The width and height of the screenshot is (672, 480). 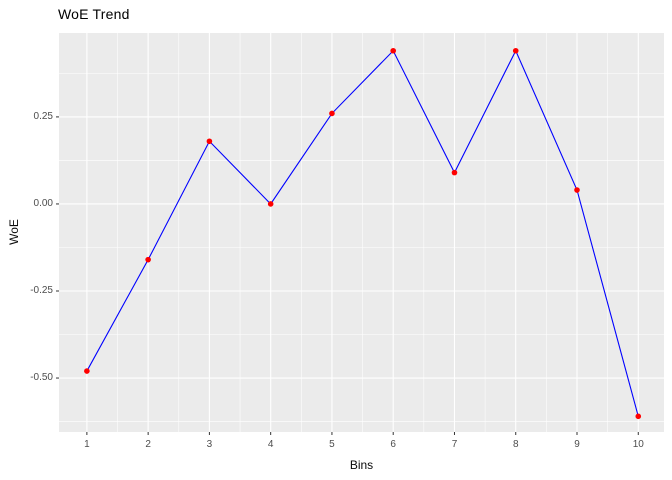 What do you see at coordinates (270, 444) in the screenshot?
I see `x-tick-label: 4` at bounding box center [270, 444].